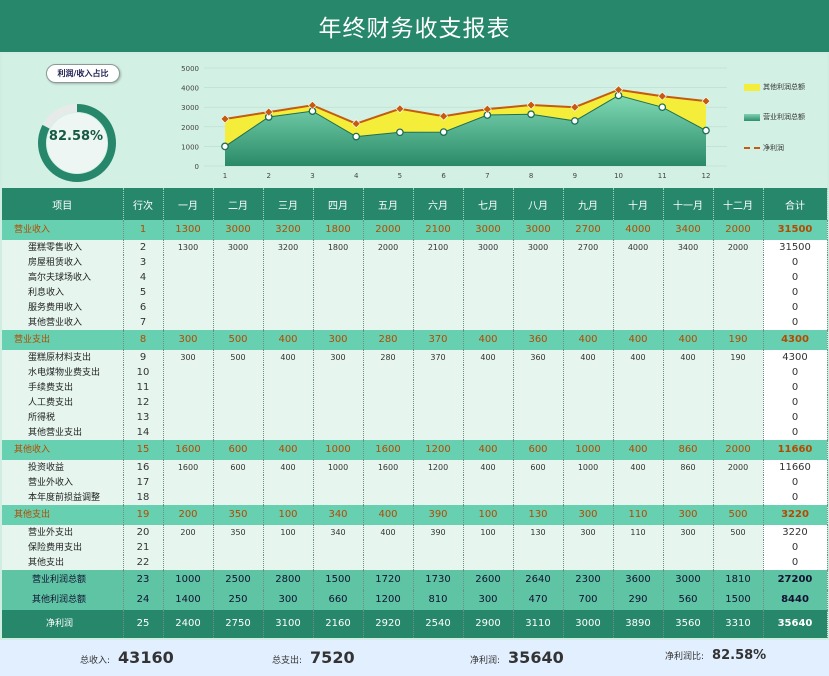 This screenshot has width=829, height=676. I want to click on row-index: 19, so click(143, 515).